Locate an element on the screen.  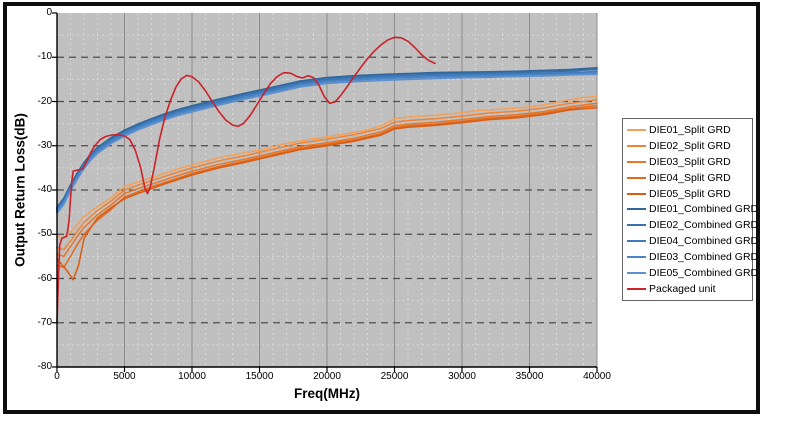
legend-label: DIE03_Split GRD is located at coordinates (690, 161).